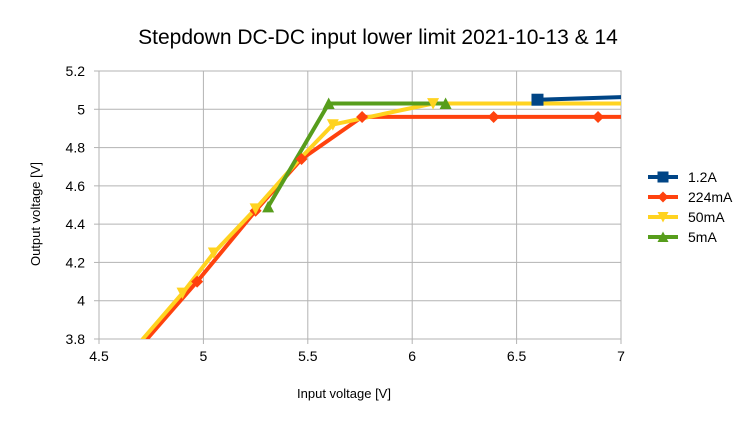  I want to click on y-axis-title: Output voltage [V], so click(35, 214).